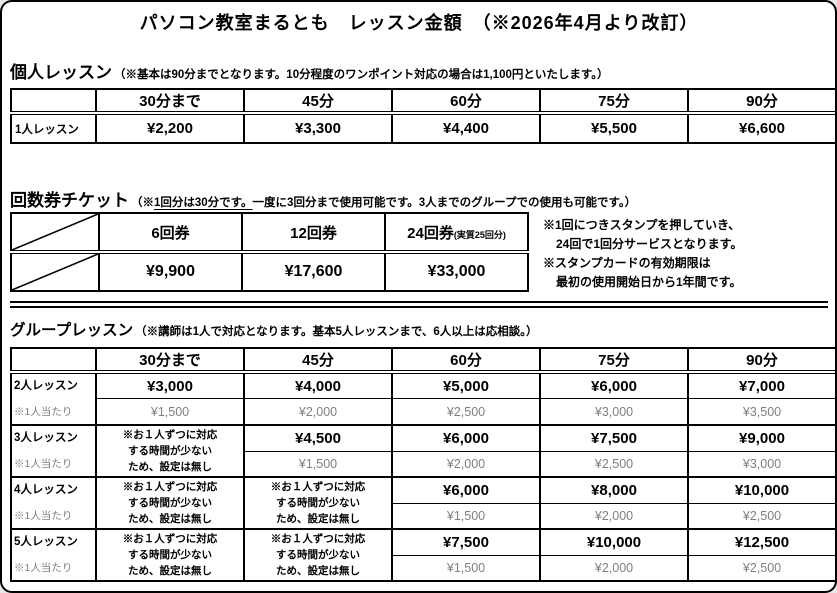 This screenshot has width=837, height=593. What do you see at coordinates (419, 304) in the screenshot?
I see `section-divider` at bounding box center [419, 304].